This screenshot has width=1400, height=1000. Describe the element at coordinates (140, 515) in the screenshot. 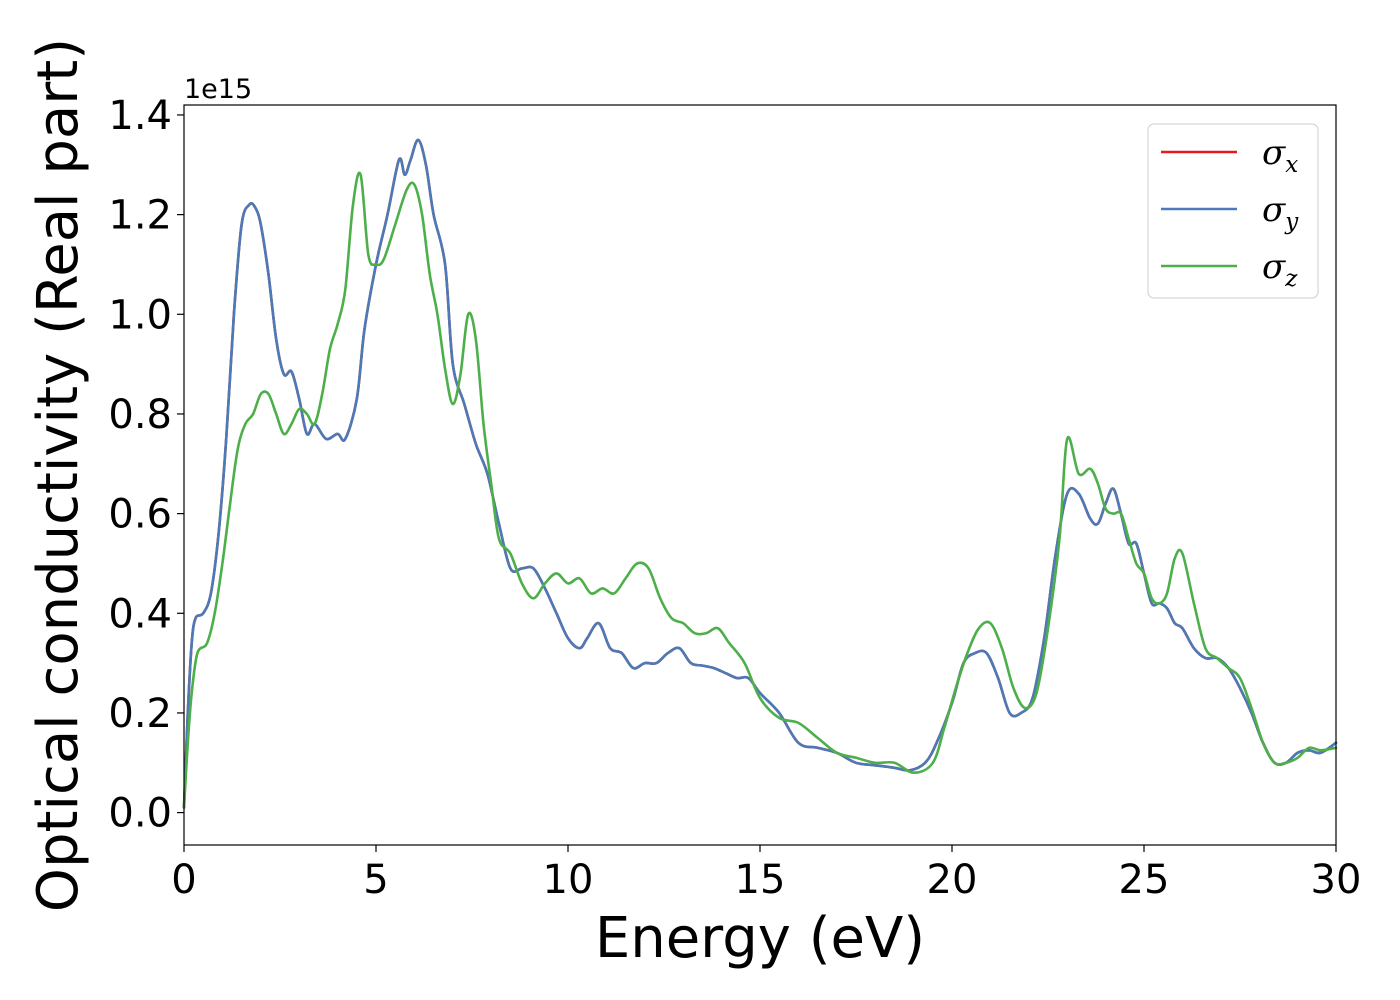

I see `y-tick-label: 0.6` at that location.